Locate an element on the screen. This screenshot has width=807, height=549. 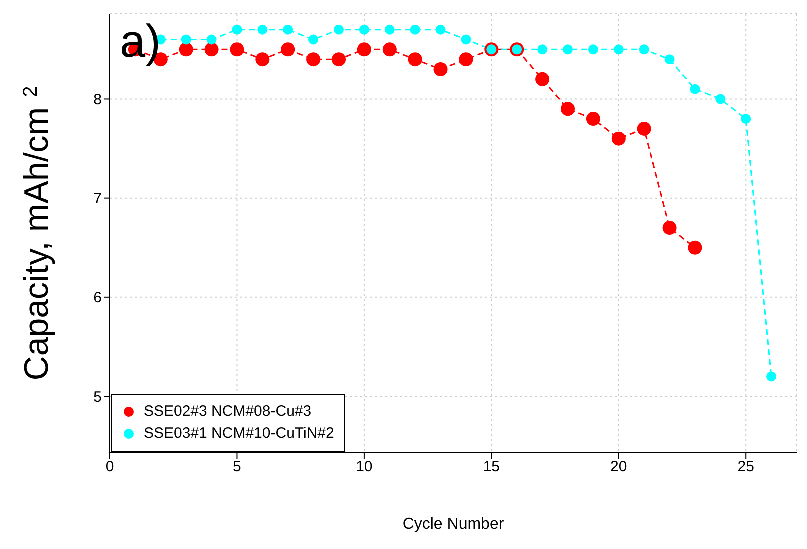
x-tick-label: 10 is located at coordinates (364, 467).